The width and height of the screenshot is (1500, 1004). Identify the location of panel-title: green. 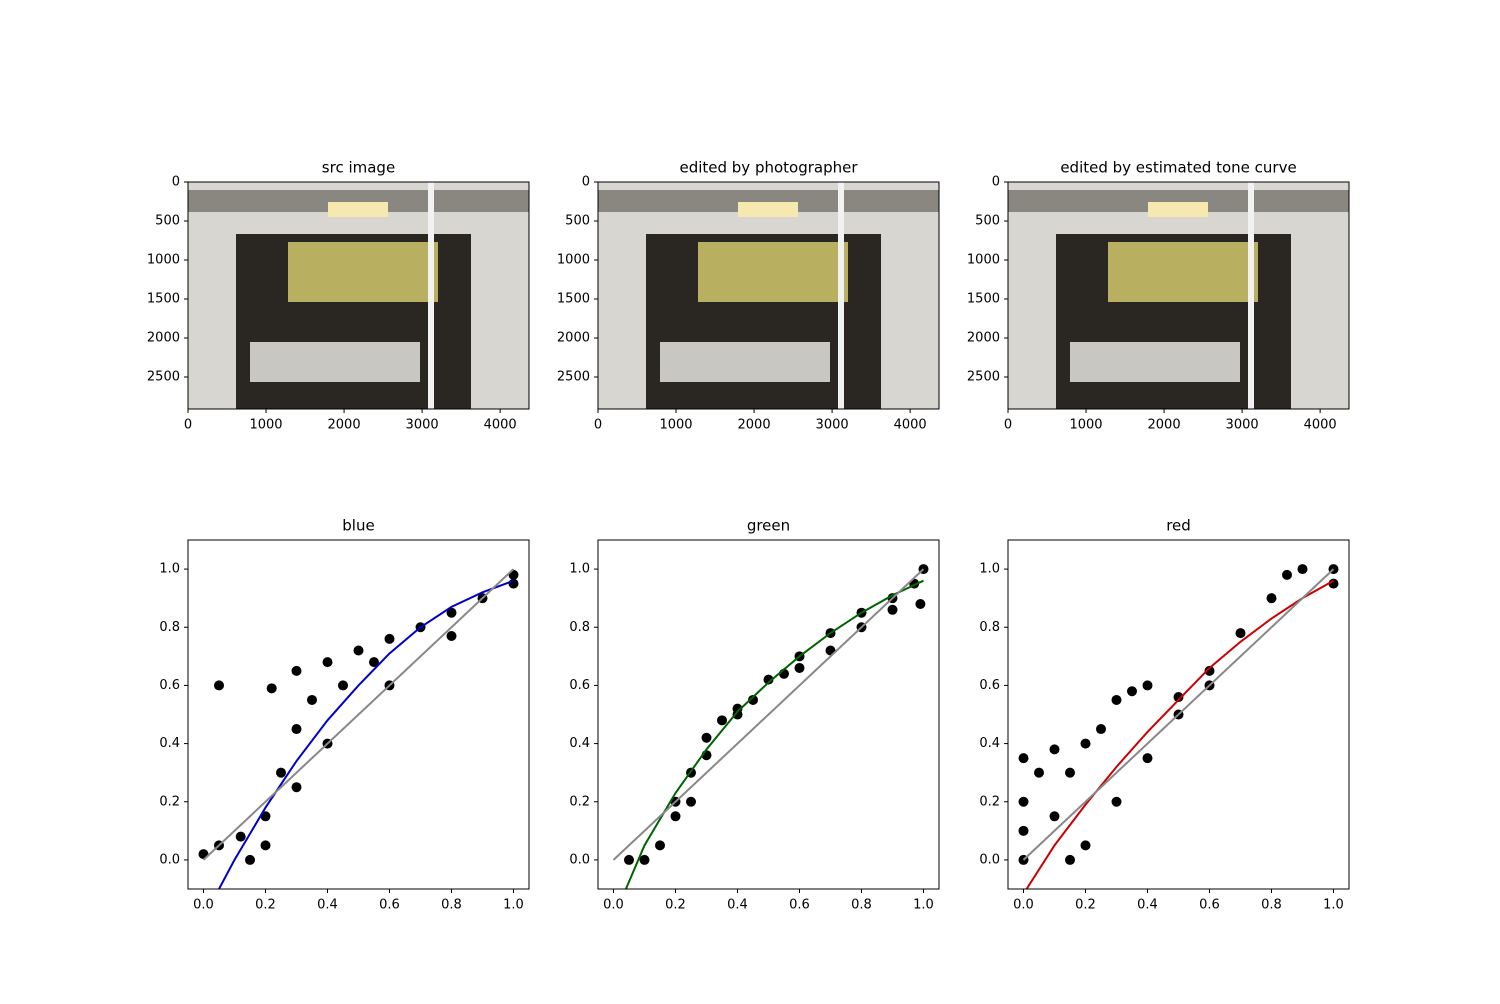
(768, 526).